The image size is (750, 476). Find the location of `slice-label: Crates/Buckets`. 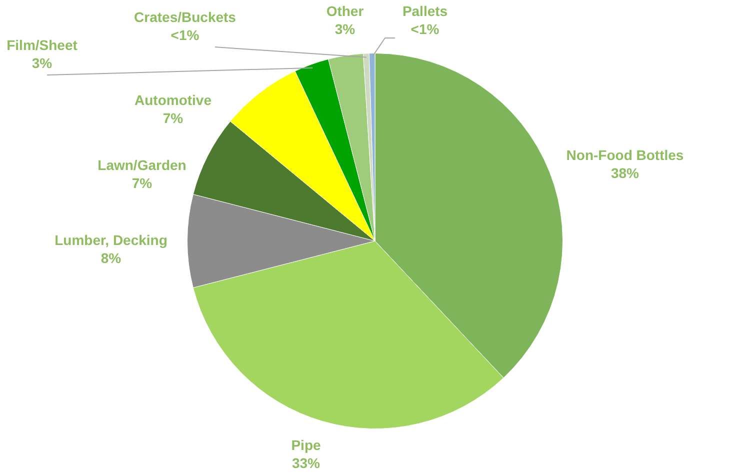

slice-label: Crates/Buckets is located at coordinates (185, 17).